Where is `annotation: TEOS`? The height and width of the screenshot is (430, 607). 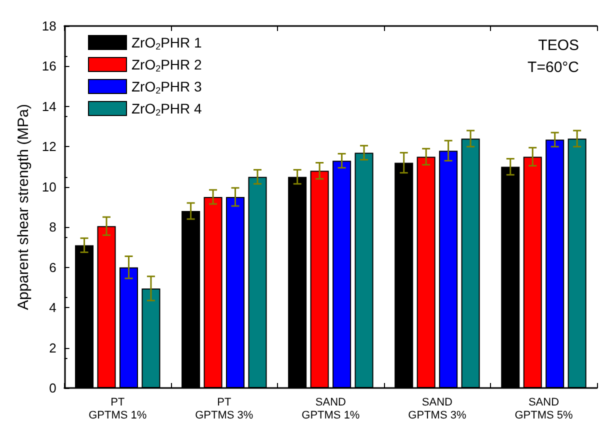
annotation: TEOS is located at coordinates (559, 45).